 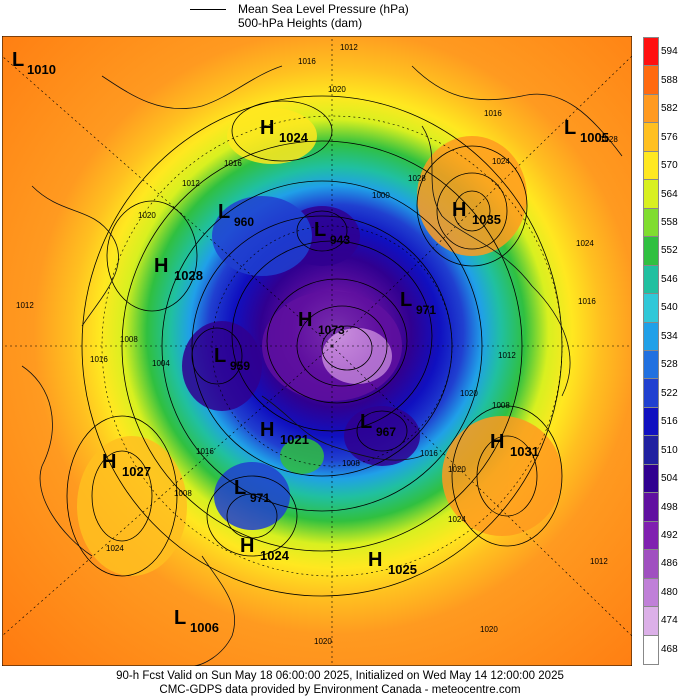 I want to click on legend-item-heights: 500-hPa Heights (dam), so click(x=276, y=23).